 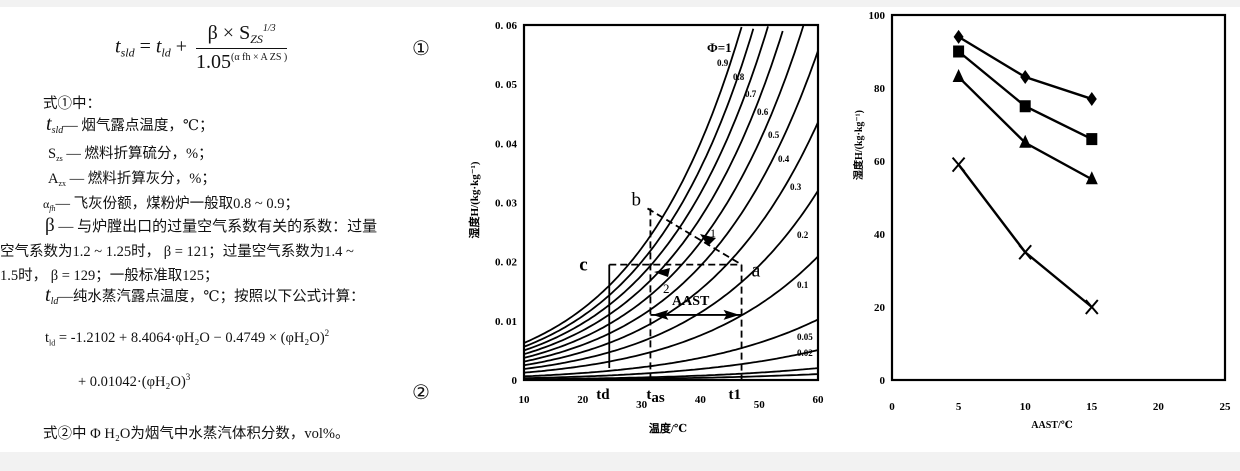 I want to click on curve-label: 0.5, so click(x=774, y=135).